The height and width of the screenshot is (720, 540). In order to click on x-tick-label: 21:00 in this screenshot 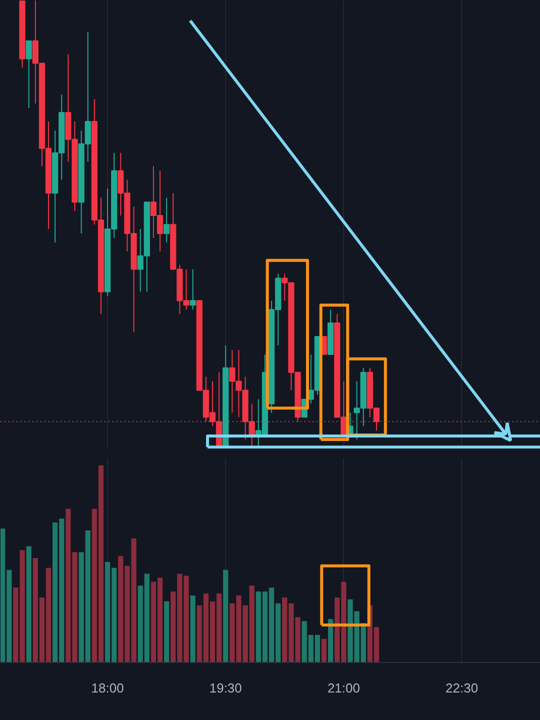, I will do `click(343, 688)`.